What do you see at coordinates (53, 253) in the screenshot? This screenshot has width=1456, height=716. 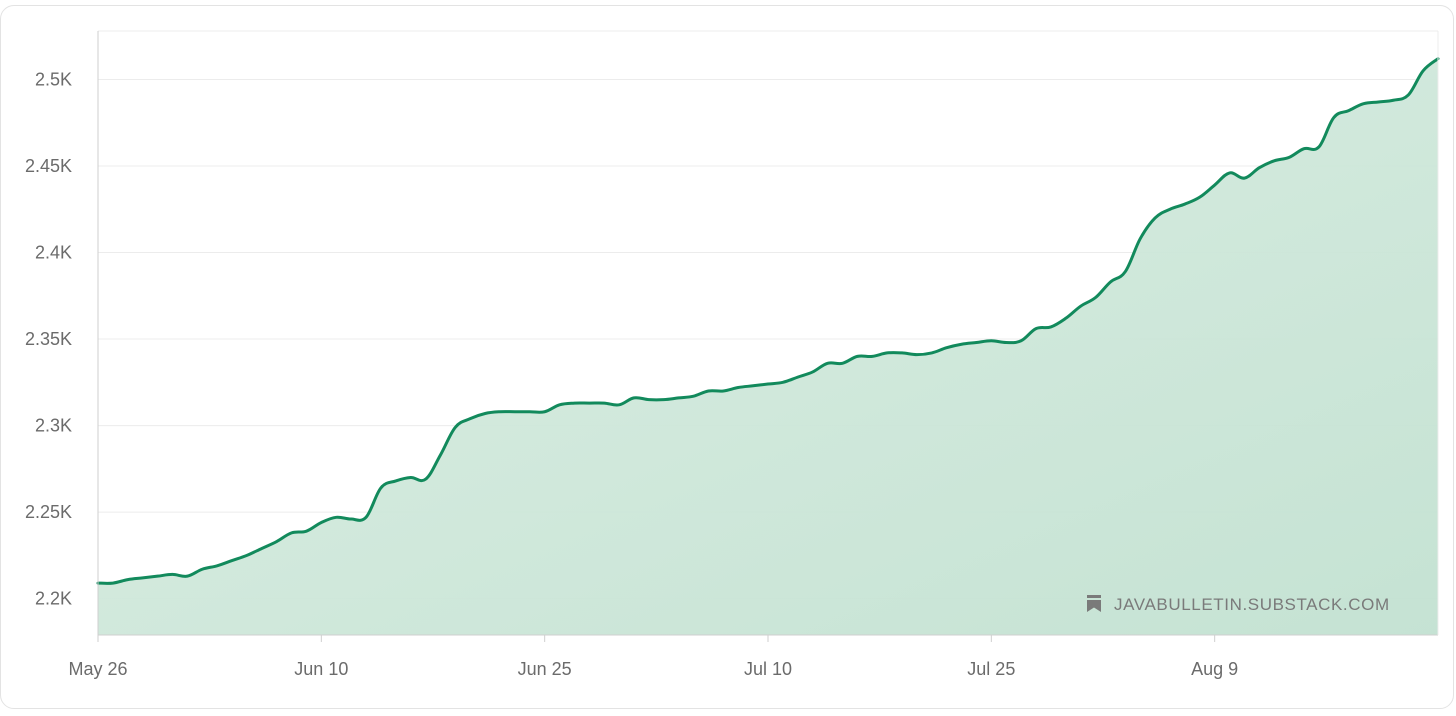 I see `y-tick-label: 2.4K` at bounding box center [53, 253].